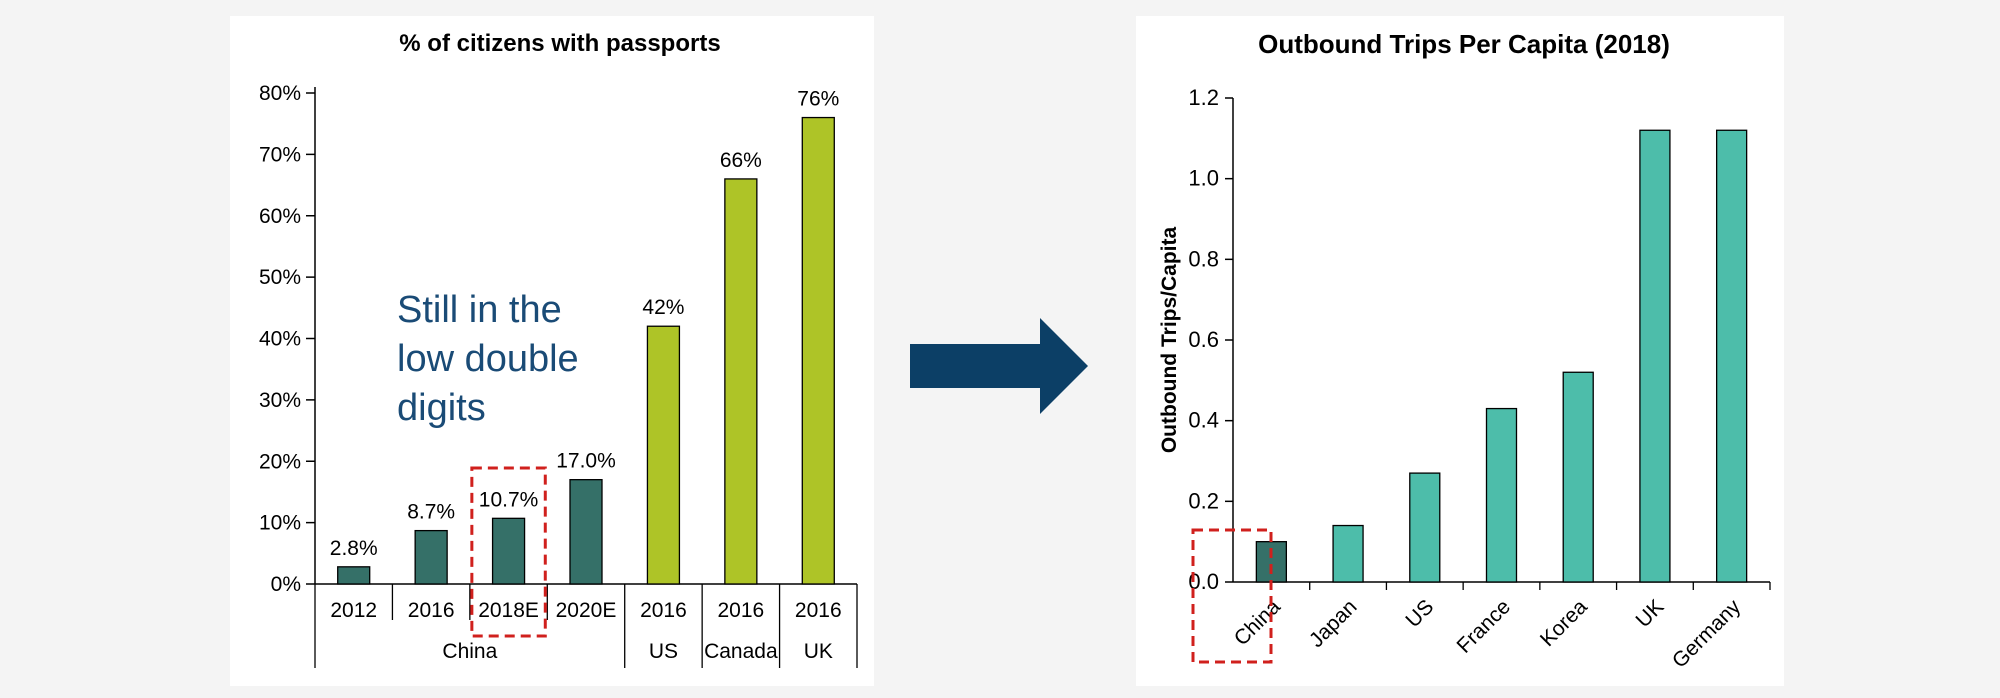 The width and height of the screenshot is (2000, 698). What do you see at coordinates (818, 651) in the screenshot?
I see `group-label: UK` at bounding box center [818, 651].